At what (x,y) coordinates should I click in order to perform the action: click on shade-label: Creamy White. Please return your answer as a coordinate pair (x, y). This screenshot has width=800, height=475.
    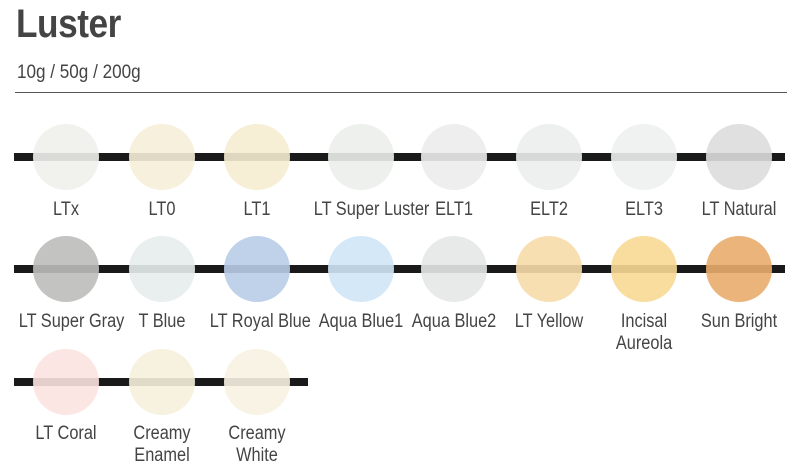
    Looking at the image, I should click on (257, 444).